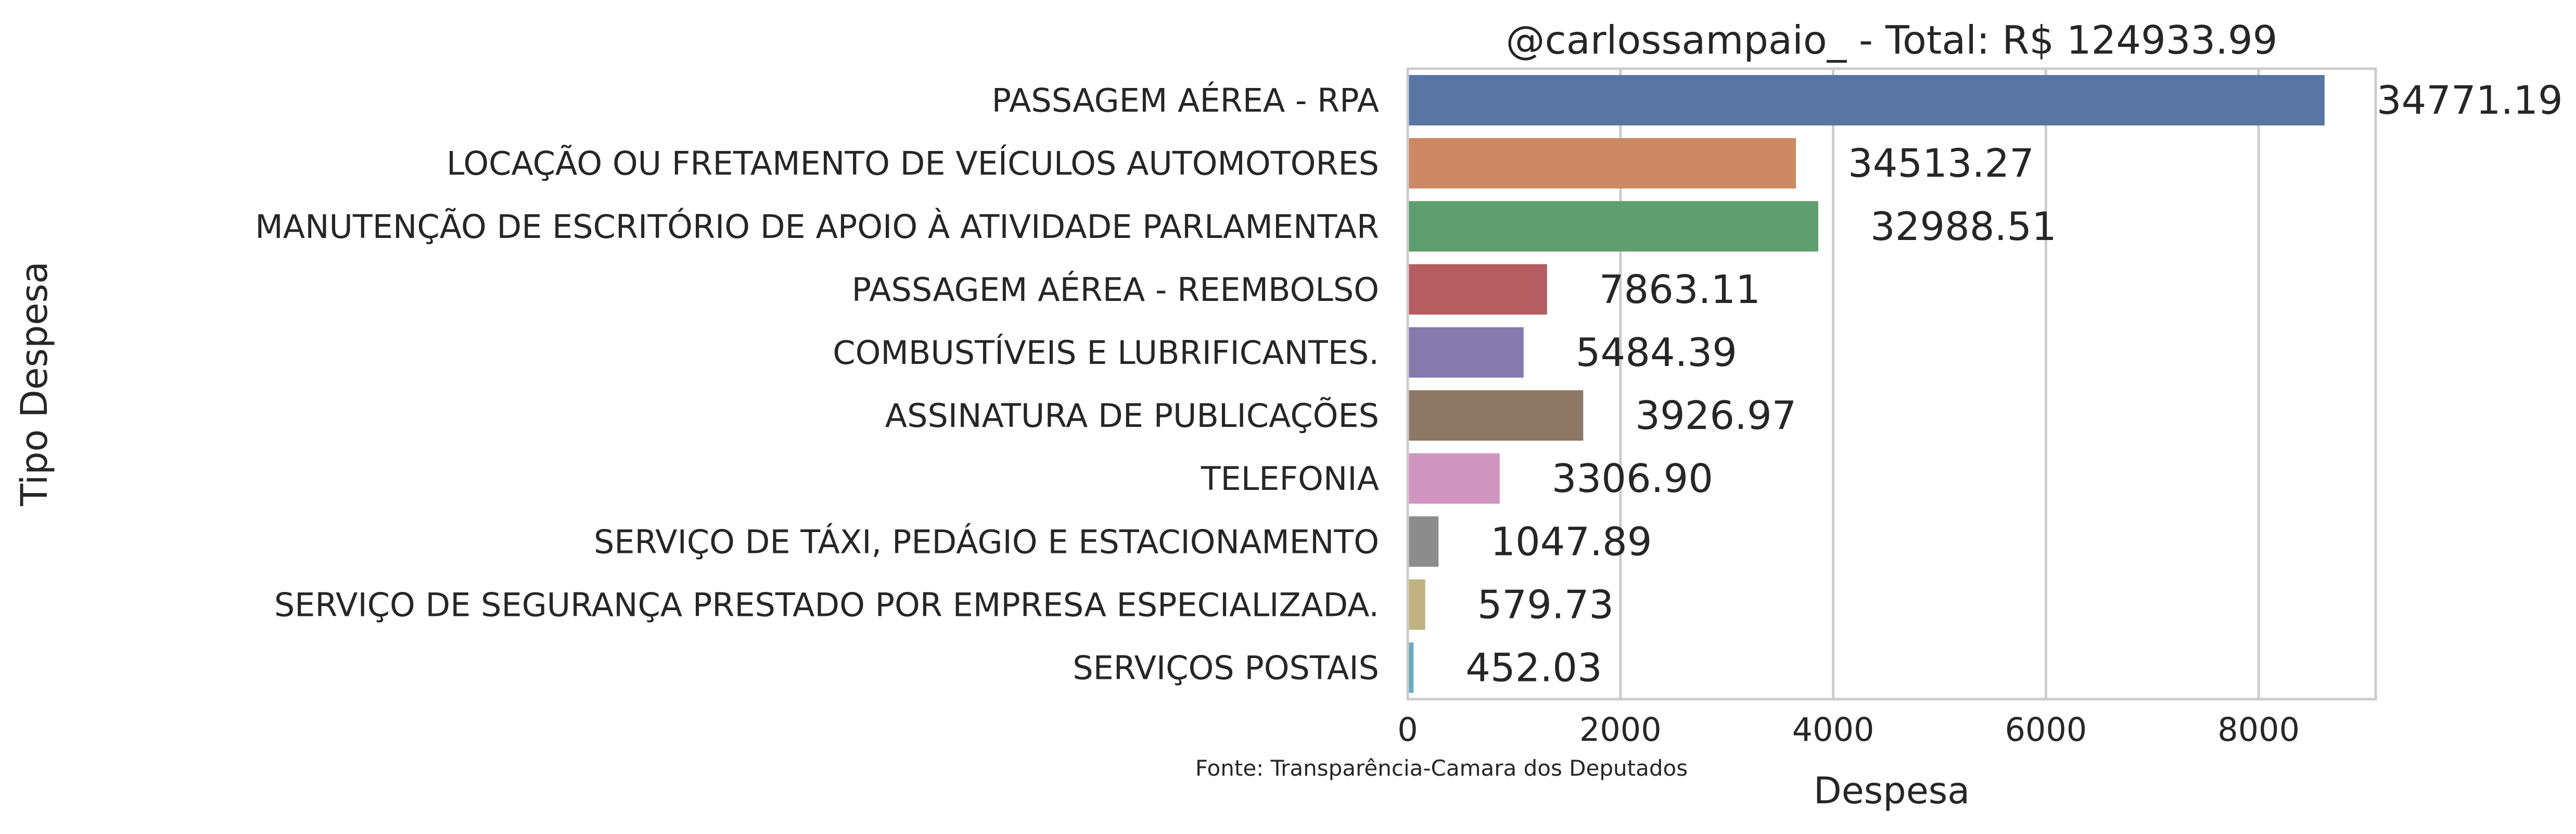 This screenshot has width=2576, height=834. Describe the element at coordinates (1290, 479) in the screenshot. I see `category-label: TELEFONIA` at that location.